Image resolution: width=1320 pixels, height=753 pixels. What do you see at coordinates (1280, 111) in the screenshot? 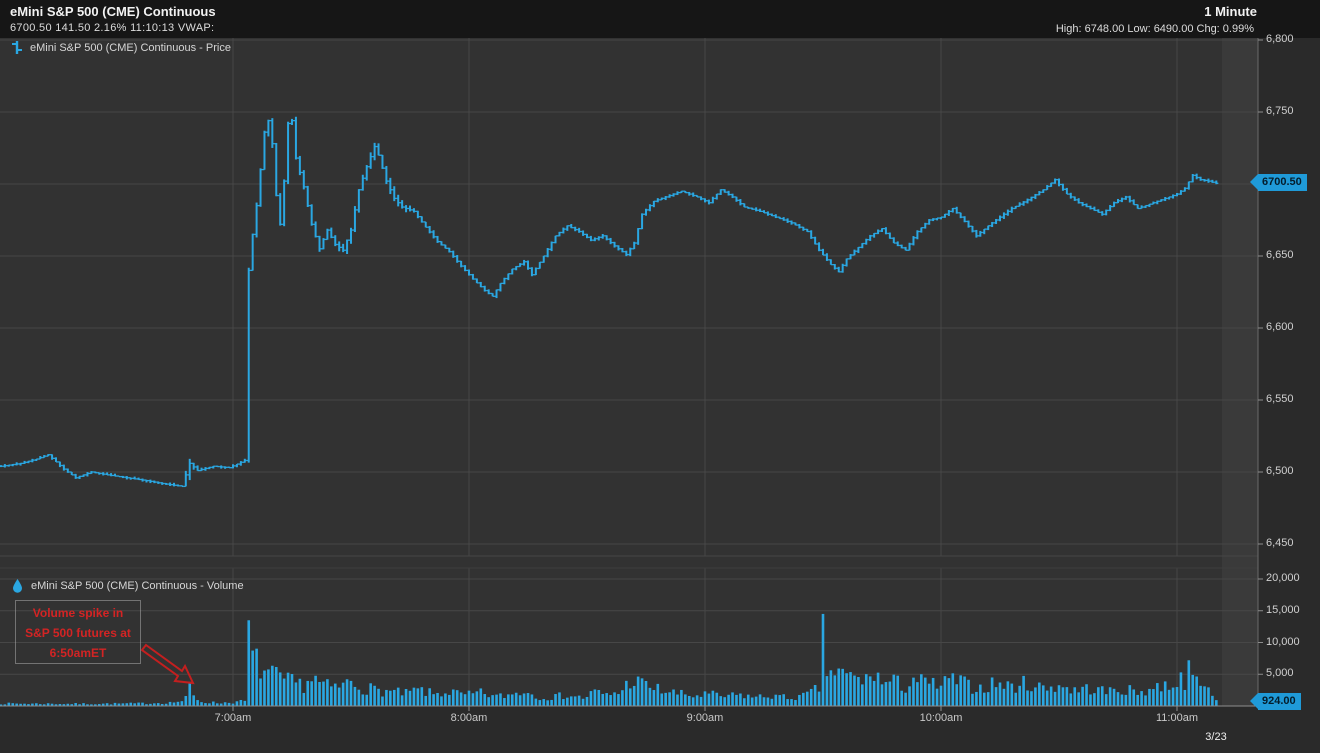
I see `price-axis-tick: 6,750` at bounding box center [1280, 111].